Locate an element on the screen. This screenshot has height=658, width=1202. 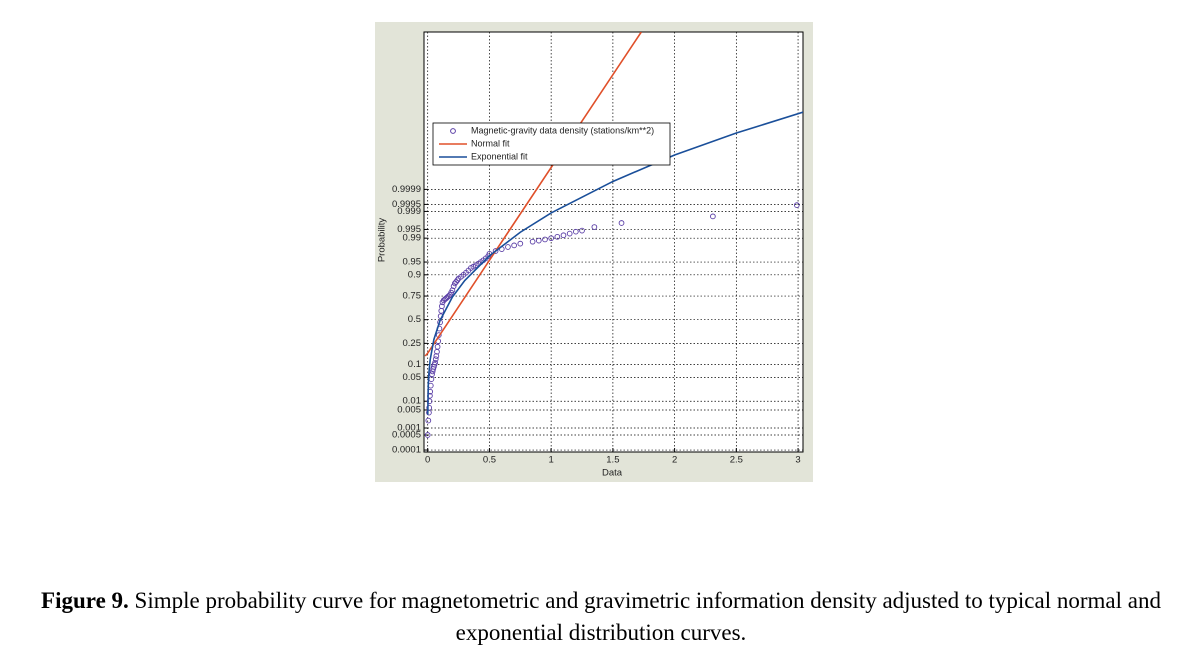
legend-marker is located at coordinates (453, 131).